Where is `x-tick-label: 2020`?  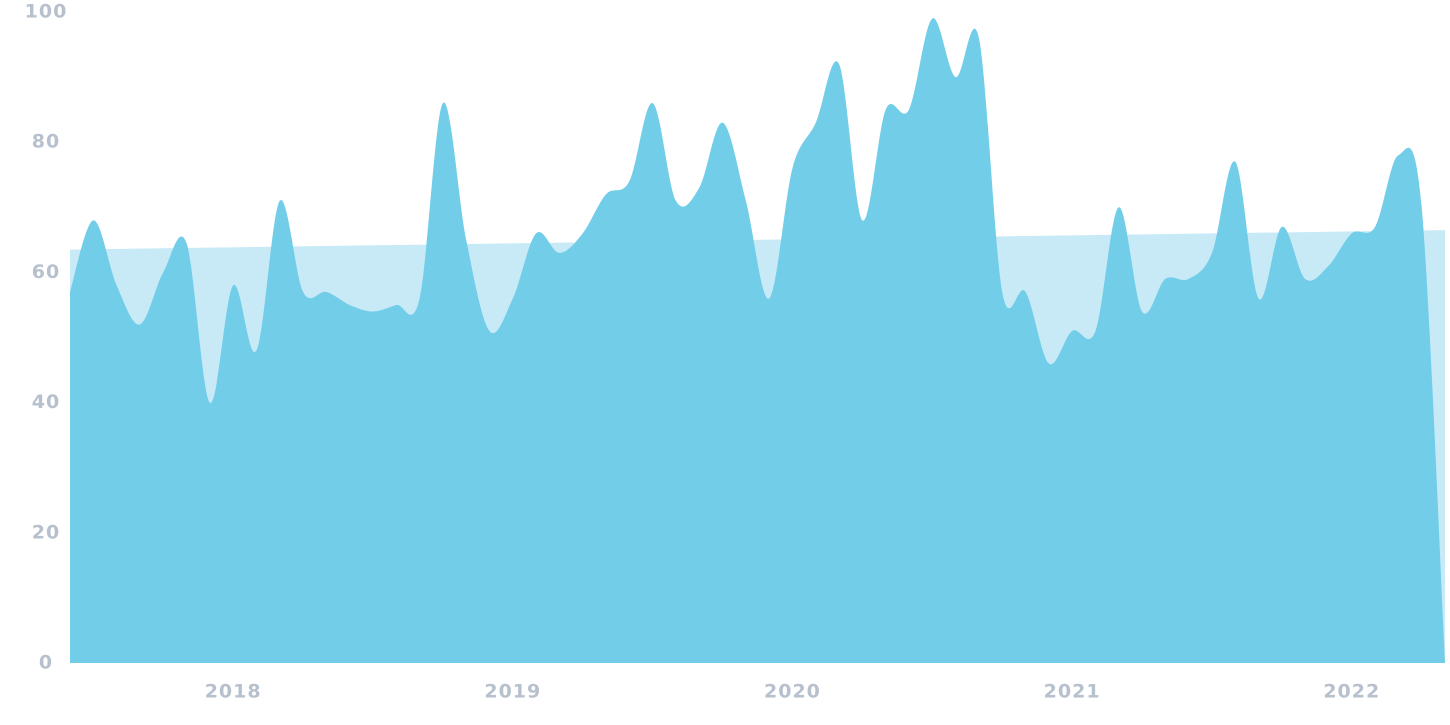 x-tick-label: 2020 is located at coordinates (792, 692).